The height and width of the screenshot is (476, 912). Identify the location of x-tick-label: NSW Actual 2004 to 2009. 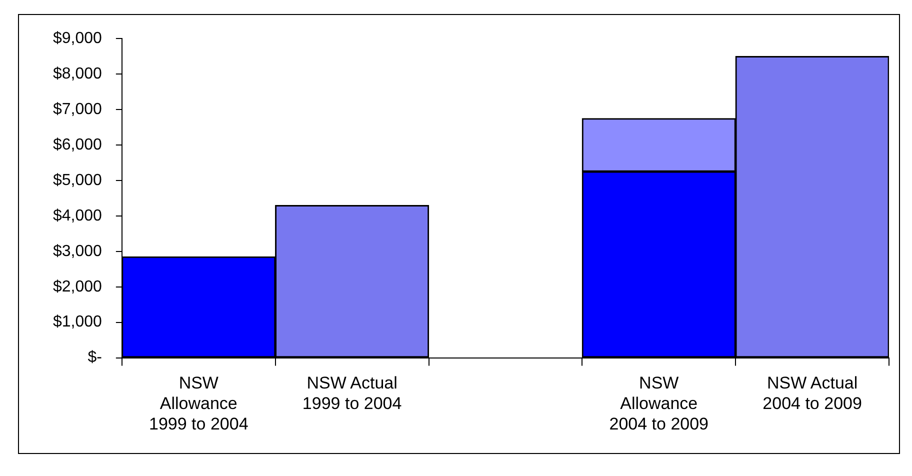
(812, 394).